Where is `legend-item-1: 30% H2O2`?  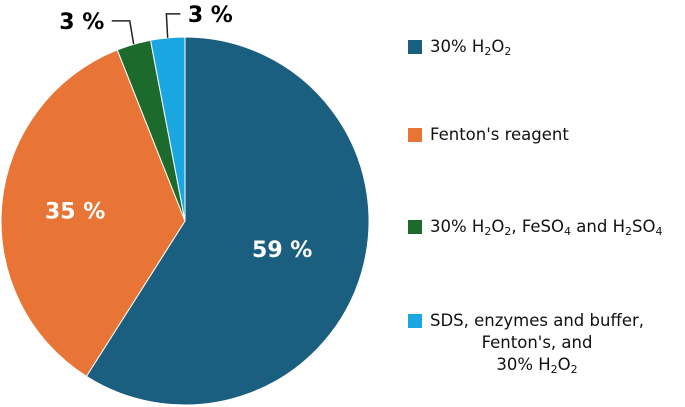
legend-item-1: 30% H2O2 is located at coordinates (459, 47).